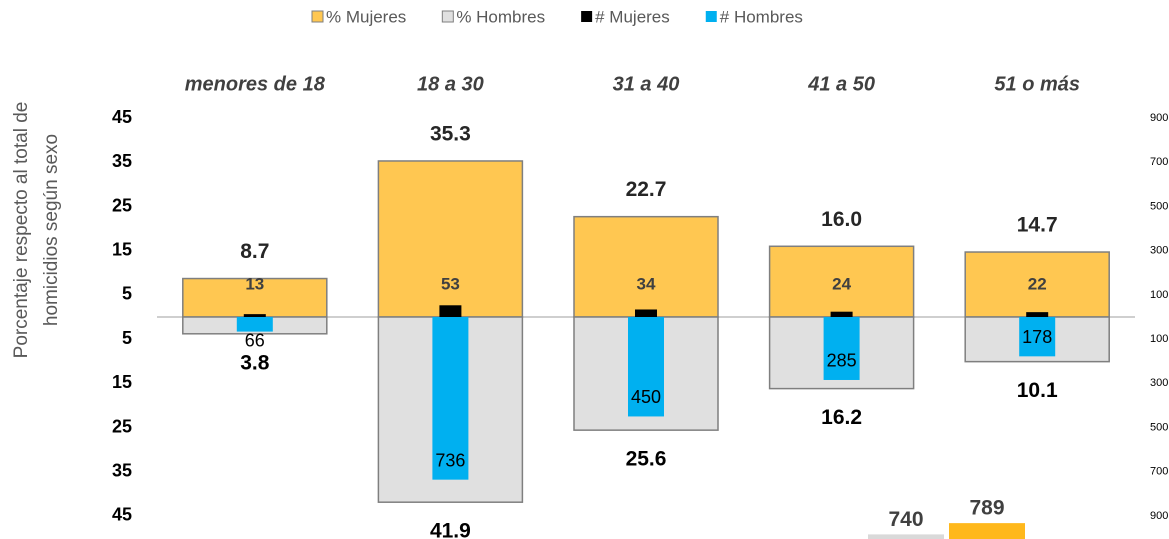 This screenshot has width=1169, height=539. Describe the element at coordinates (1037, 84) in the screenshot. I see `category-label: 51 o más` at that location.